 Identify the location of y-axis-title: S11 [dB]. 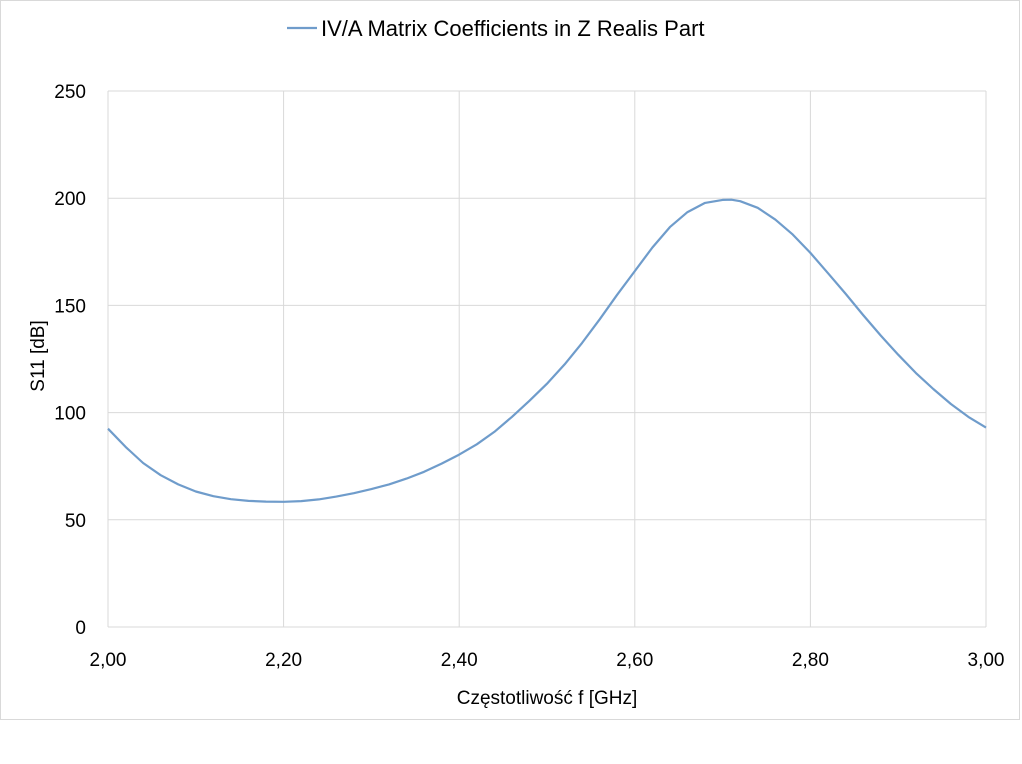
(38, 355).